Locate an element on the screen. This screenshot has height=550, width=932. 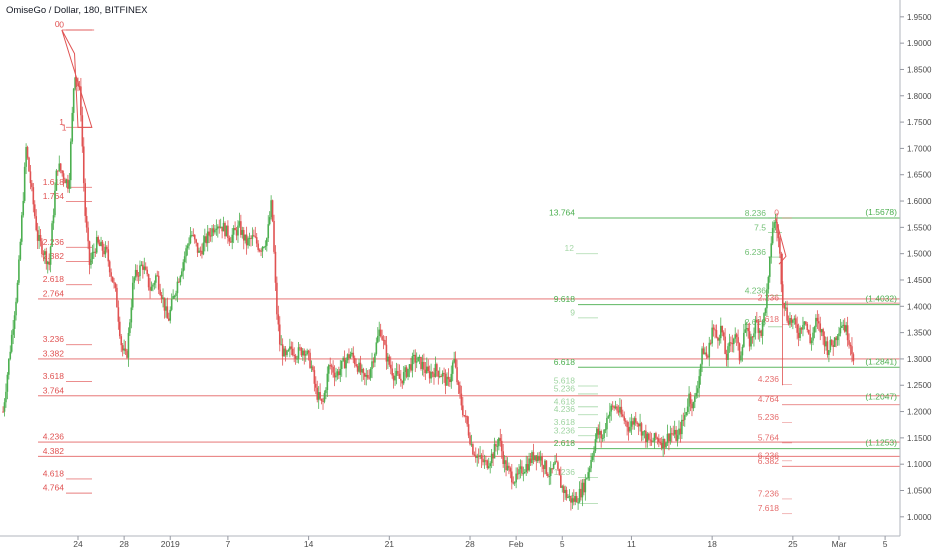
pivot-second-label: 1 is located at coordinates (64, 127).